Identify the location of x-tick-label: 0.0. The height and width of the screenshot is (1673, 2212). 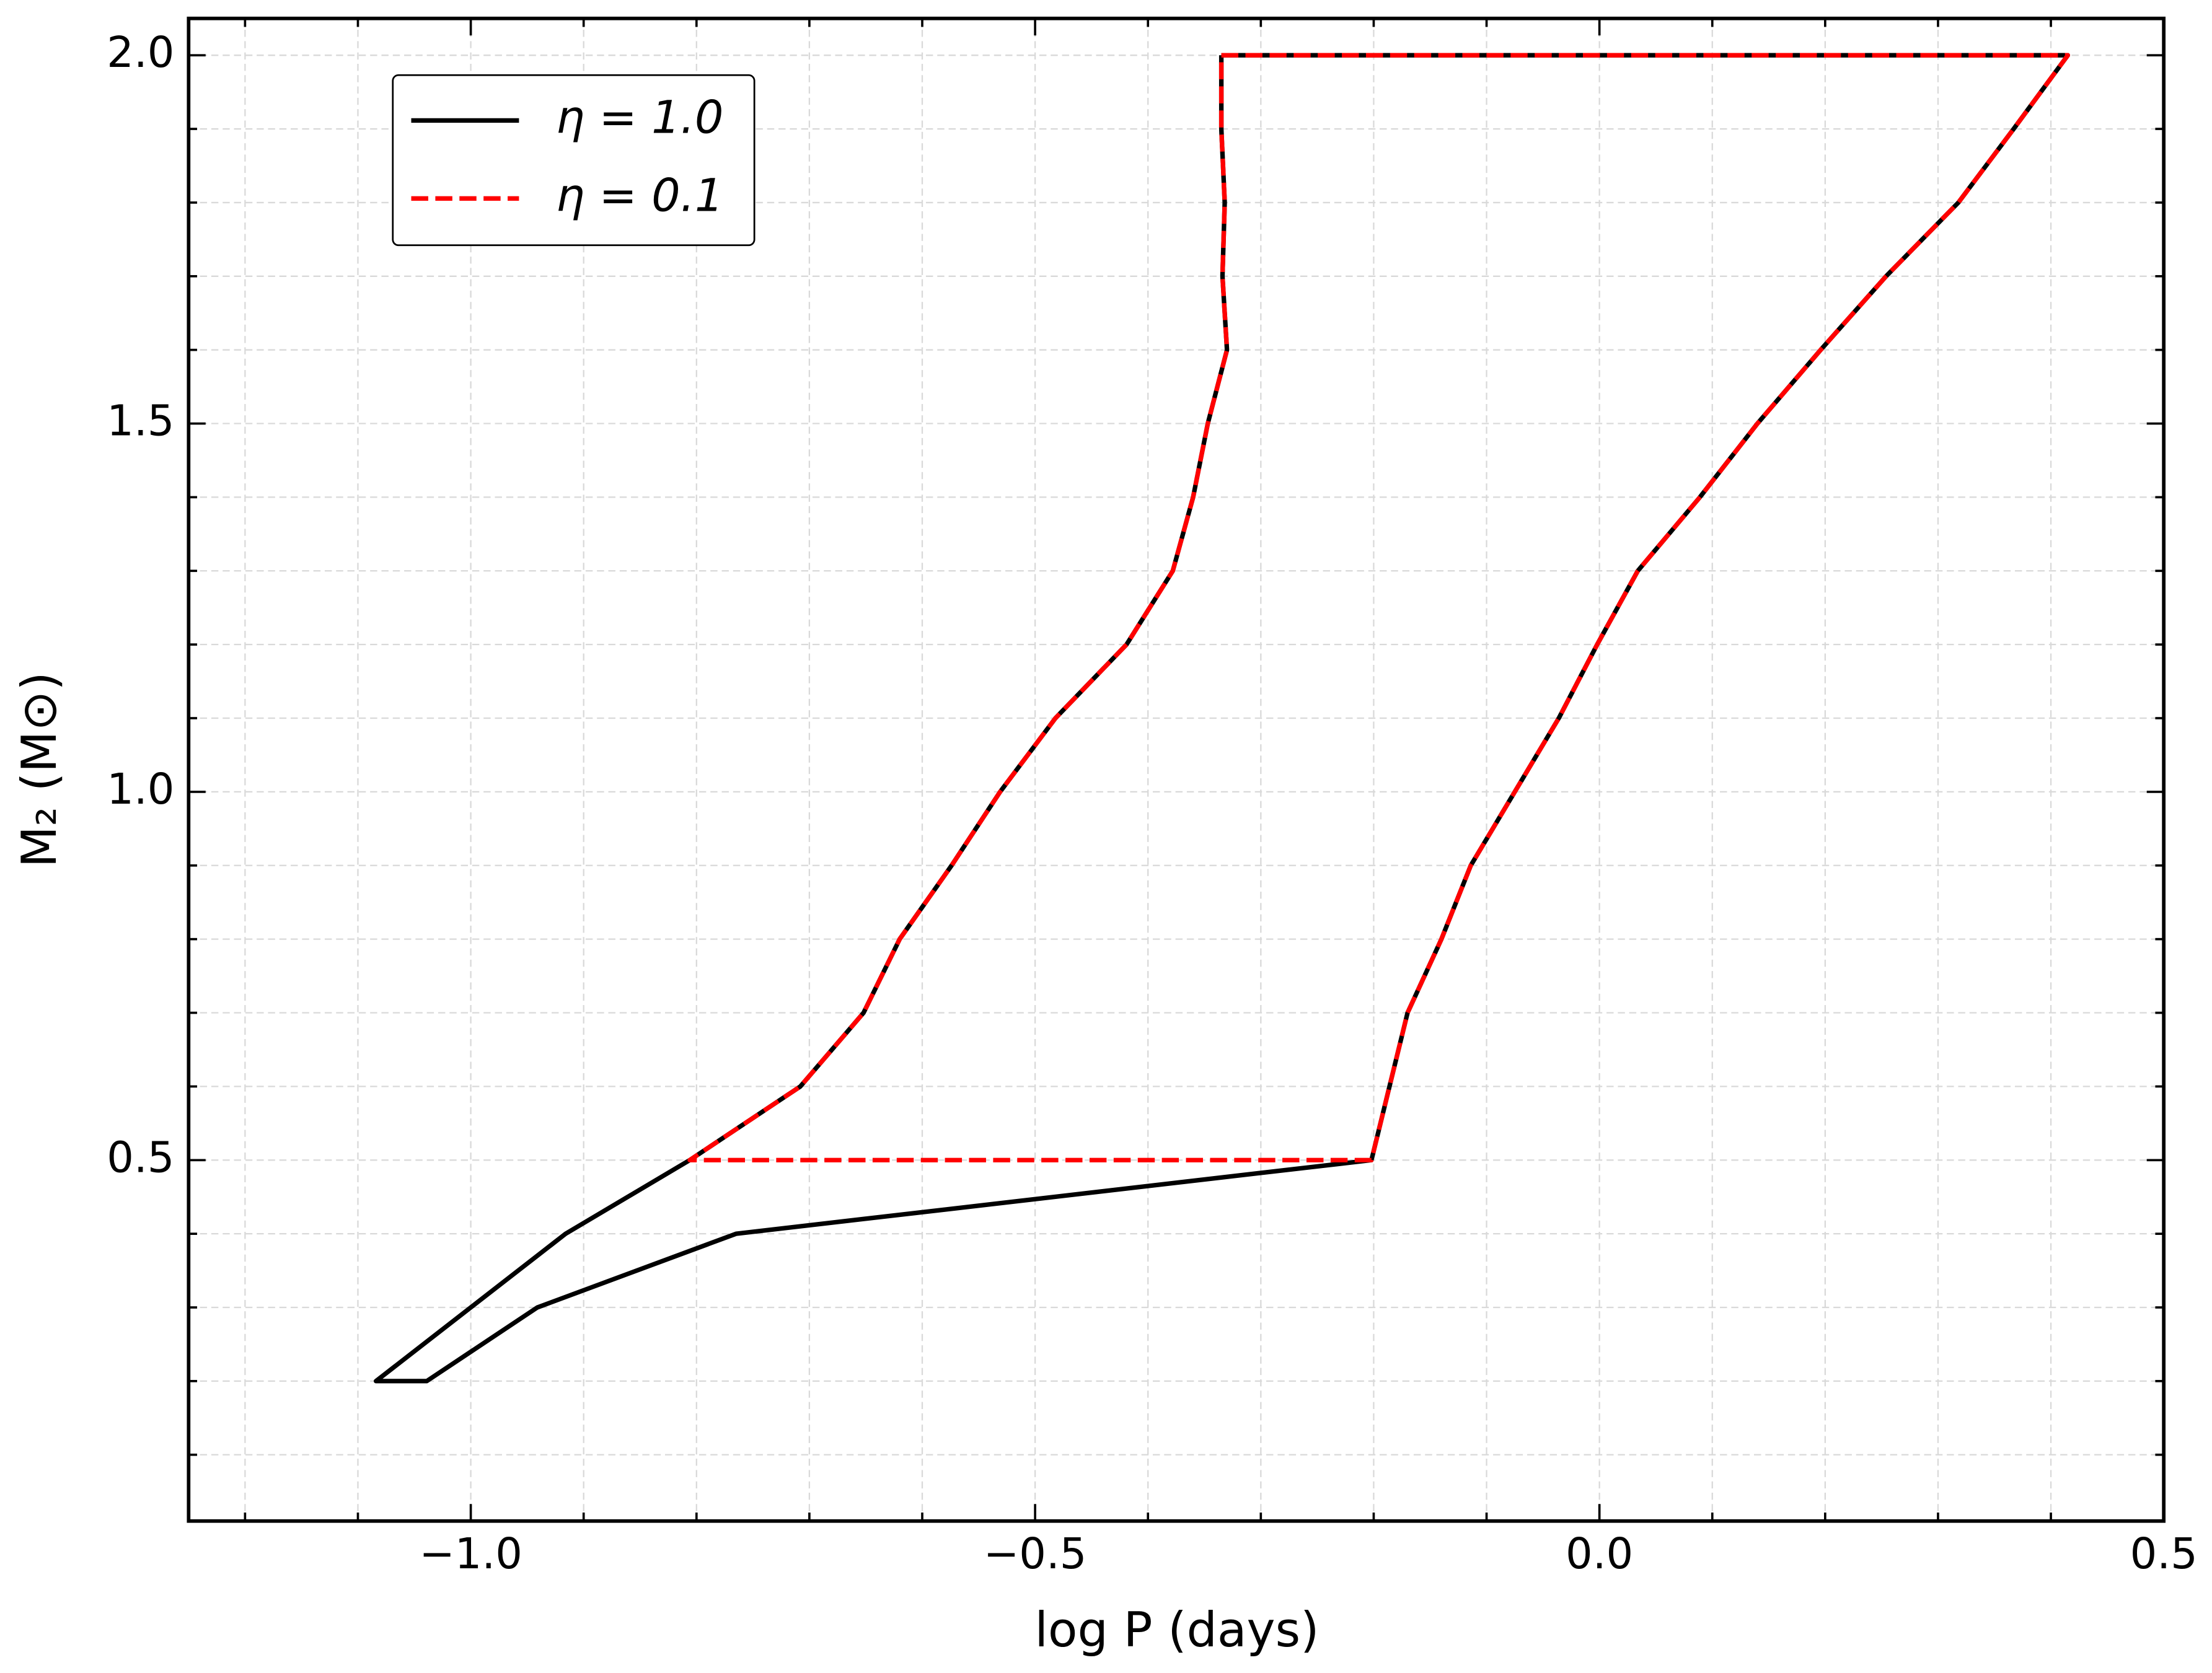
(1599, 1554).